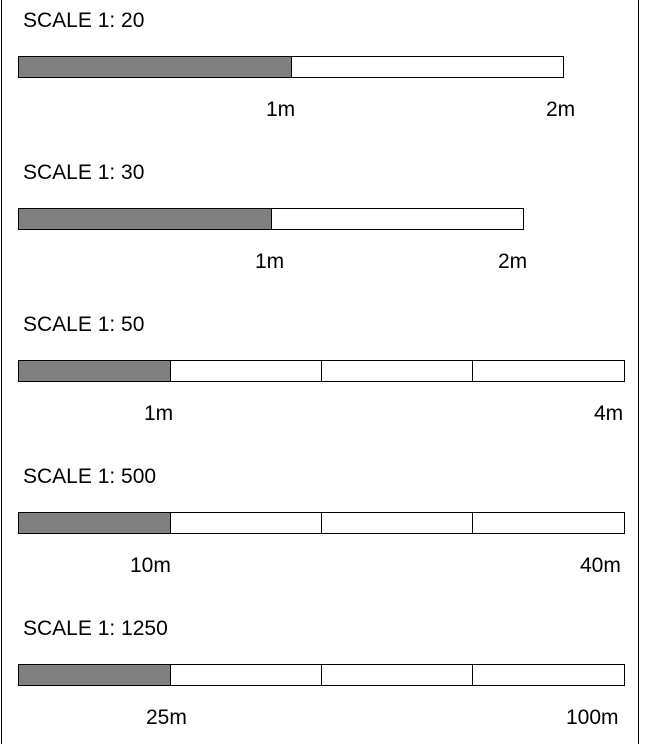  I want to click on scale-title: SCALE 1: 1250, so click(95, 628).